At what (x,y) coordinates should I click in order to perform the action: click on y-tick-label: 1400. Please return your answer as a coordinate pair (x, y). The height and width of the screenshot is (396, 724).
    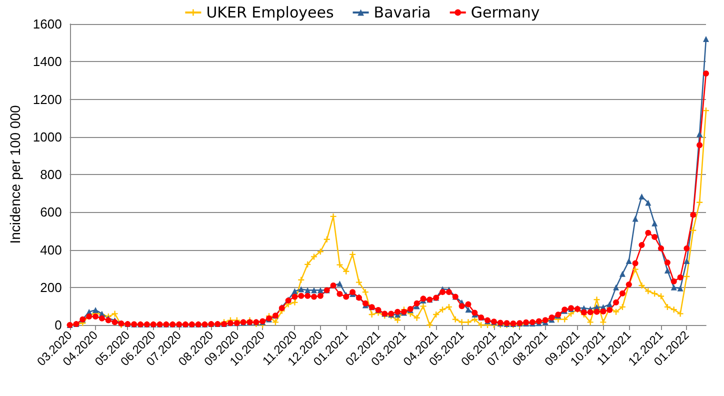
    Looking at the image, I should click on (47, 62).